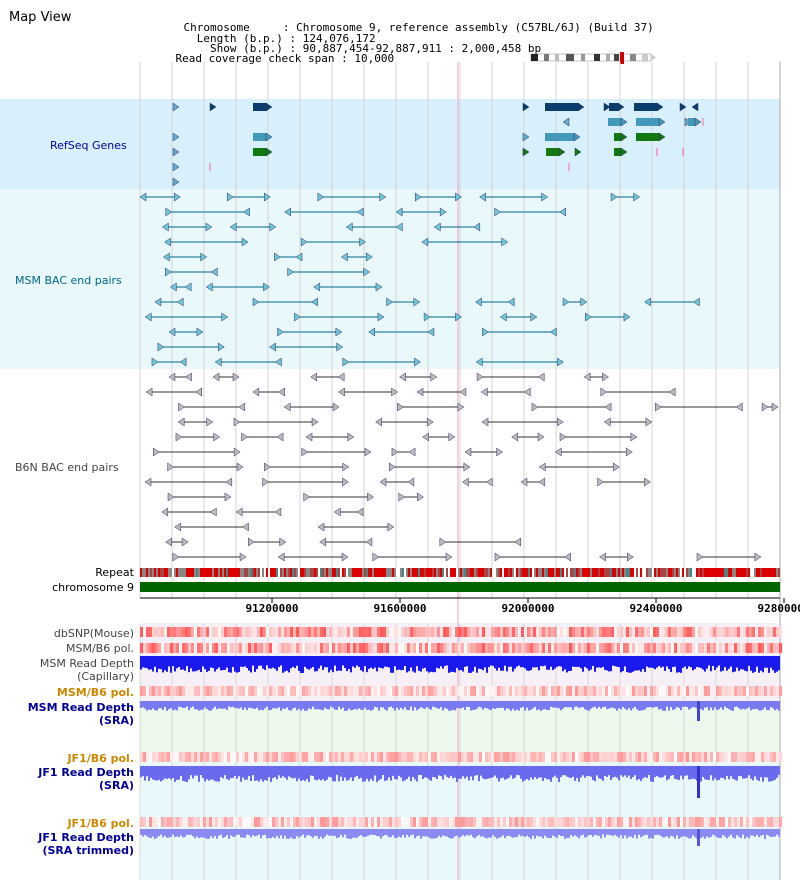  I want to click on gene-strand-arrow, so click(269, 137).